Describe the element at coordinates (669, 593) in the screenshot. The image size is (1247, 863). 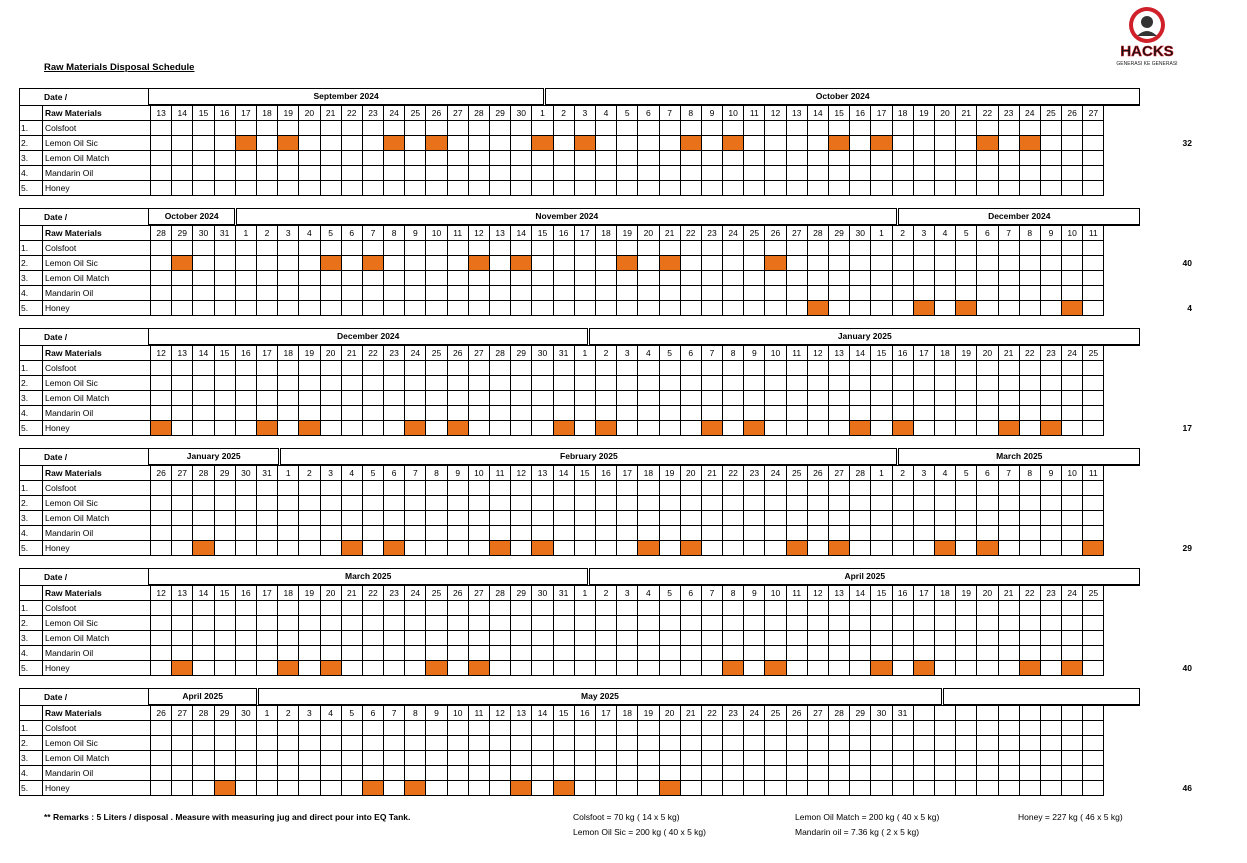
I see `day-number: 5` at that location.